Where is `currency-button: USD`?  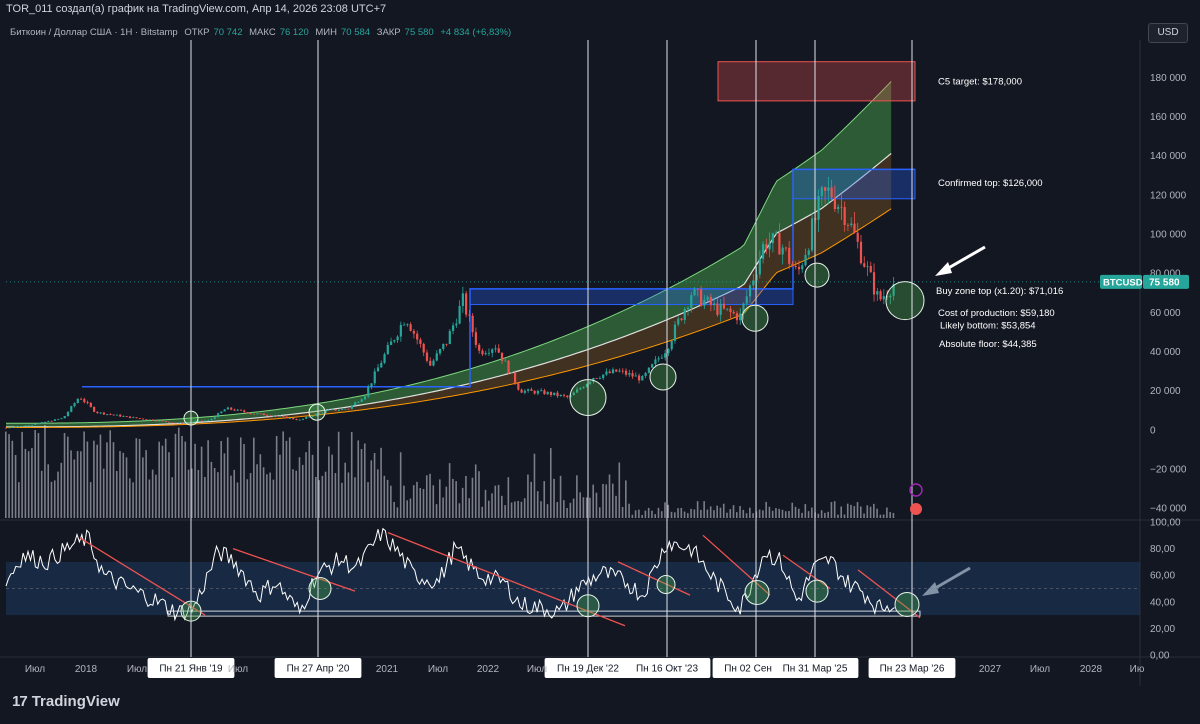
currency-button: USD is located at coordinates (1168, 33).